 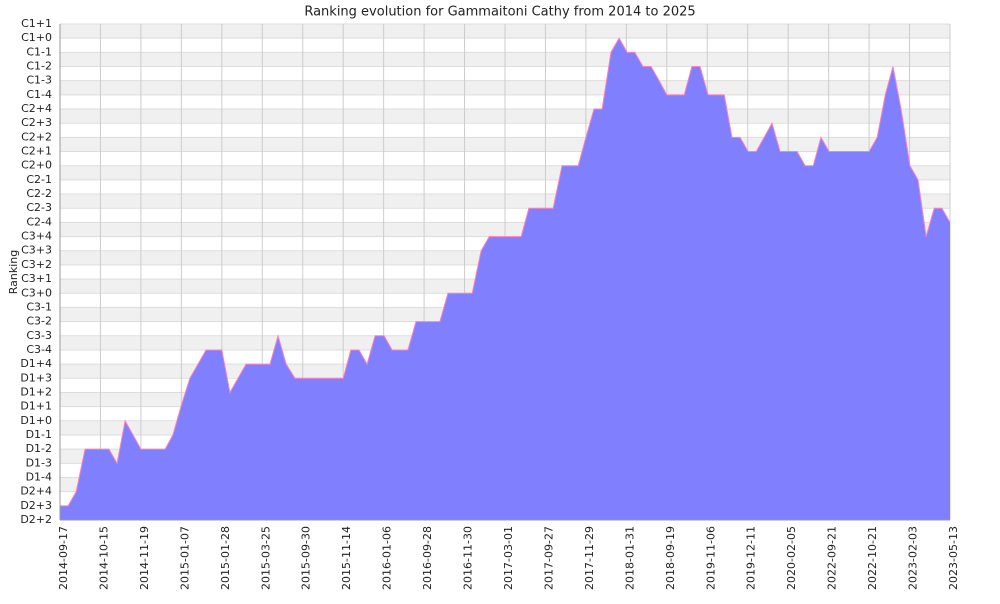 I want to click on y-tick-label: C2+3, so click(x=36, y=122).